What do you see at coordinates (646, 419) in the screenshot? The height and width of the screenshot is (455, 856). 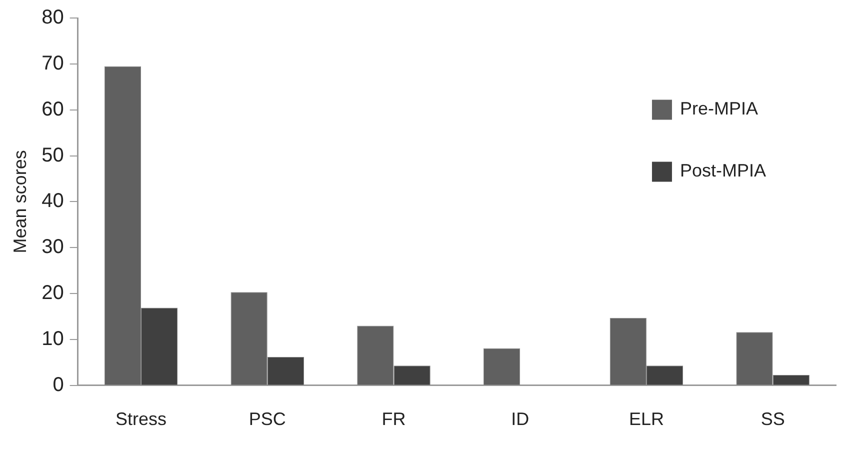 I see `x-tick-label: ELR` at bounding box center [646, 419].